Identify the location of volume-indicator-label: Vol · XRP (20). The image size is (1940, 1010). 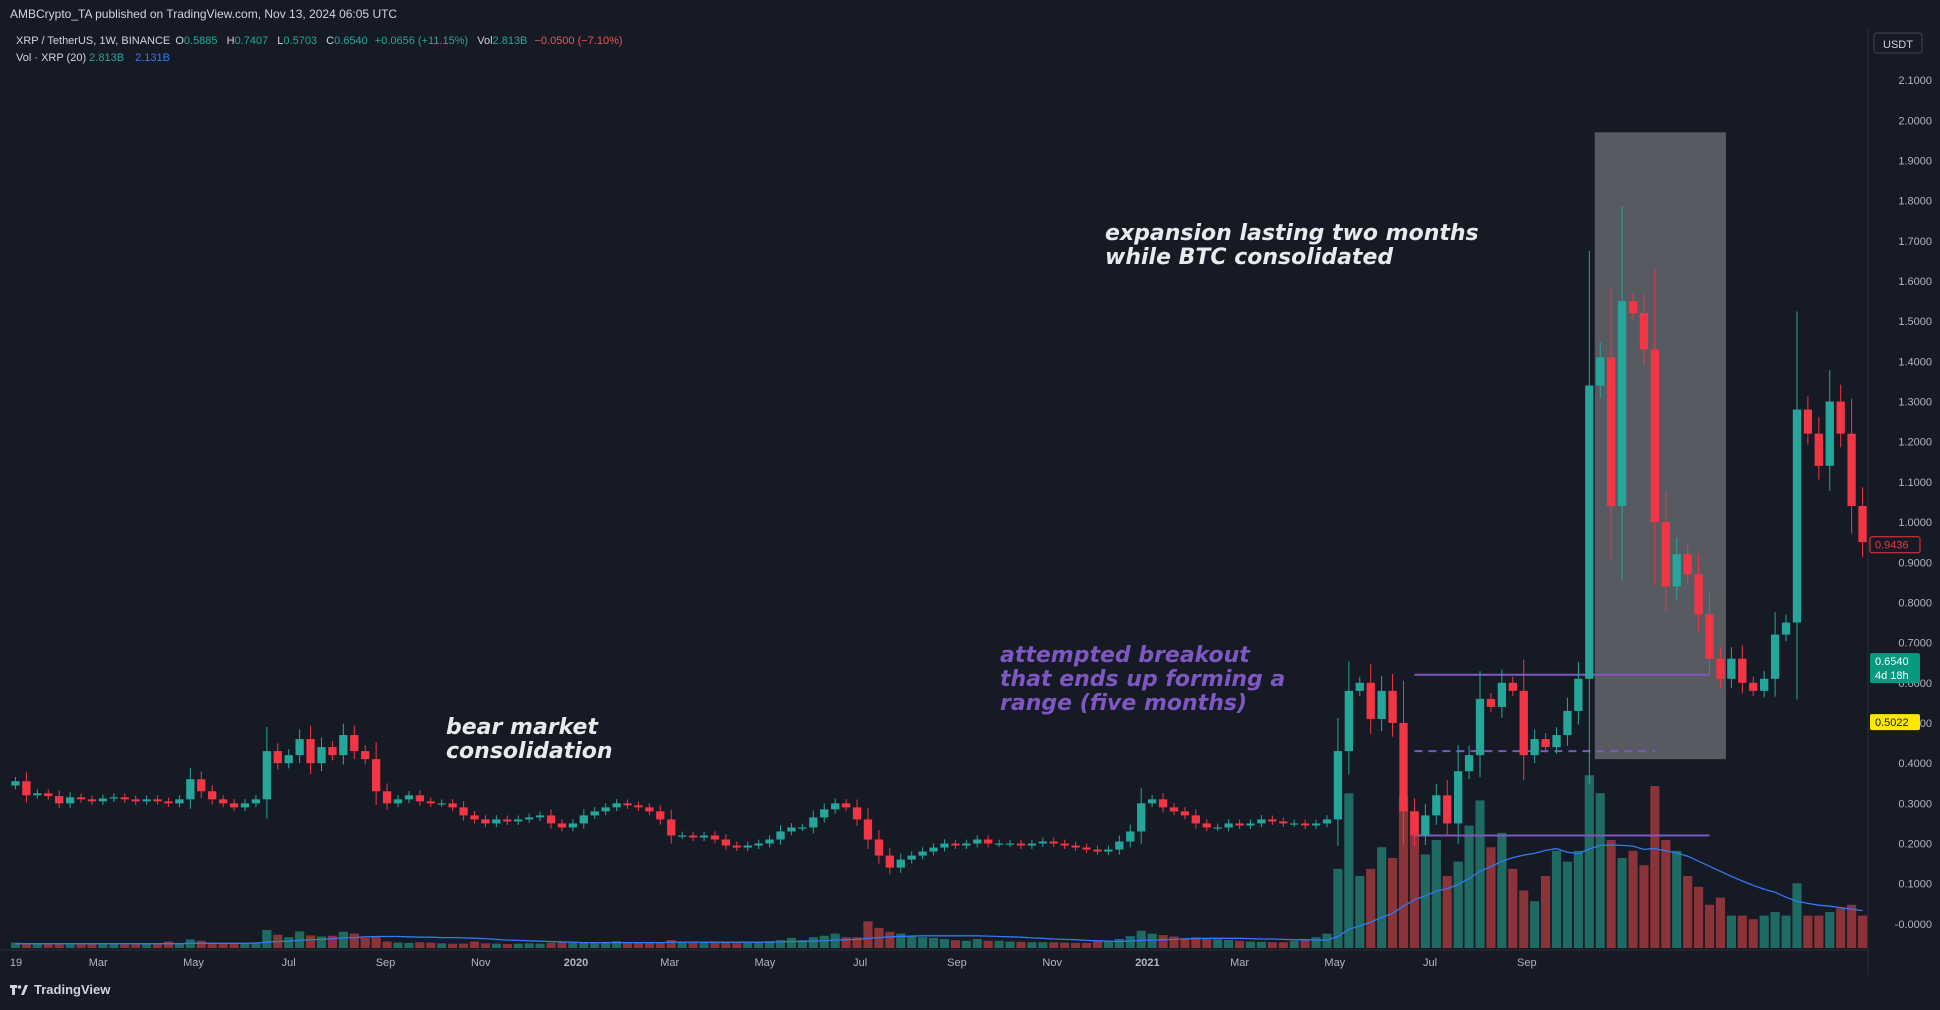
(51, 58).